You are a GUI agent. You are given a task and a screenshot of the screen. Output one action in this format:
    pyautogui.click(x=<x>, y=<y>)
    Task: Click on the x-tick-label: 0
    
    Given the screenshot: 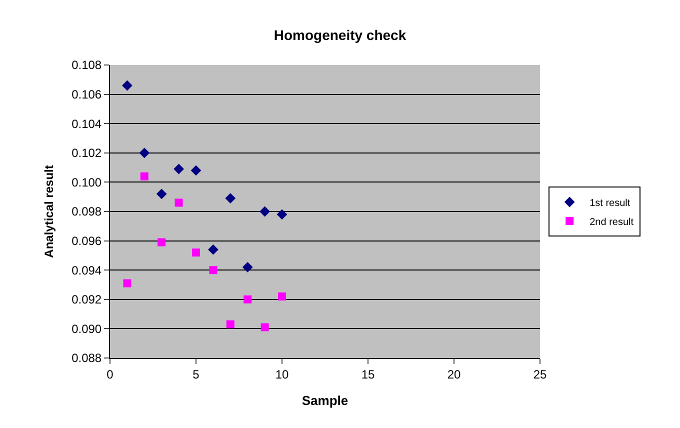 What is the action you would take?
    pyautogui.click(x=110, y=374)
    